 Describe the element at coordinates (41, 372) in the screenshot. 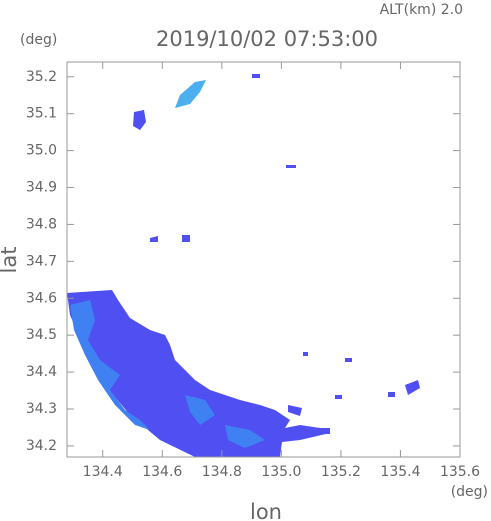

I see `y-tick-label: 34.4` at that location.